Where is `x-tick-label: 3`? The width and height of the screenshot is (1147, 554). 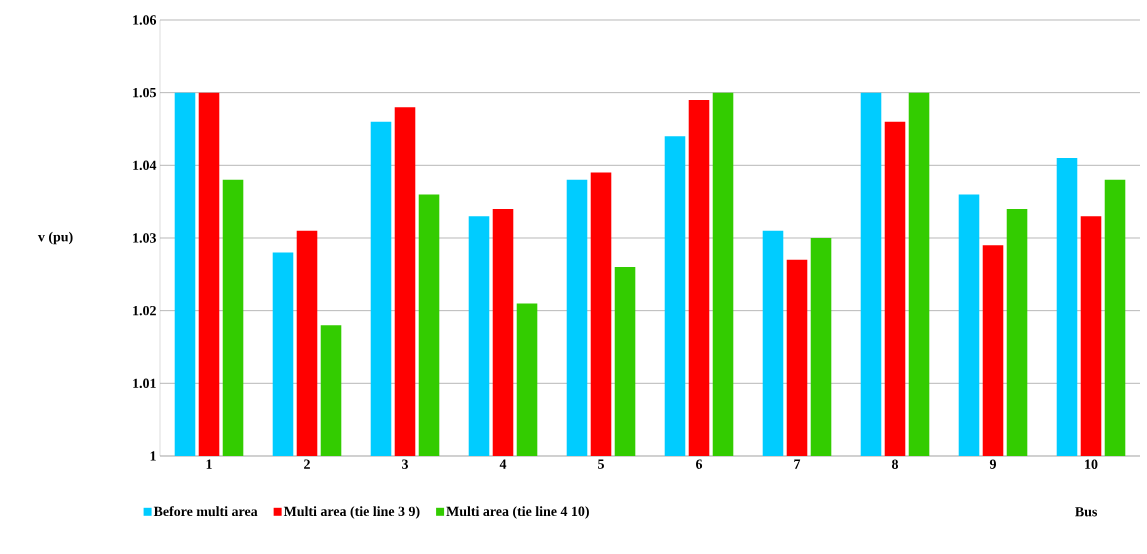
x-tick-label: 3 is located at coordinates (405, 464).